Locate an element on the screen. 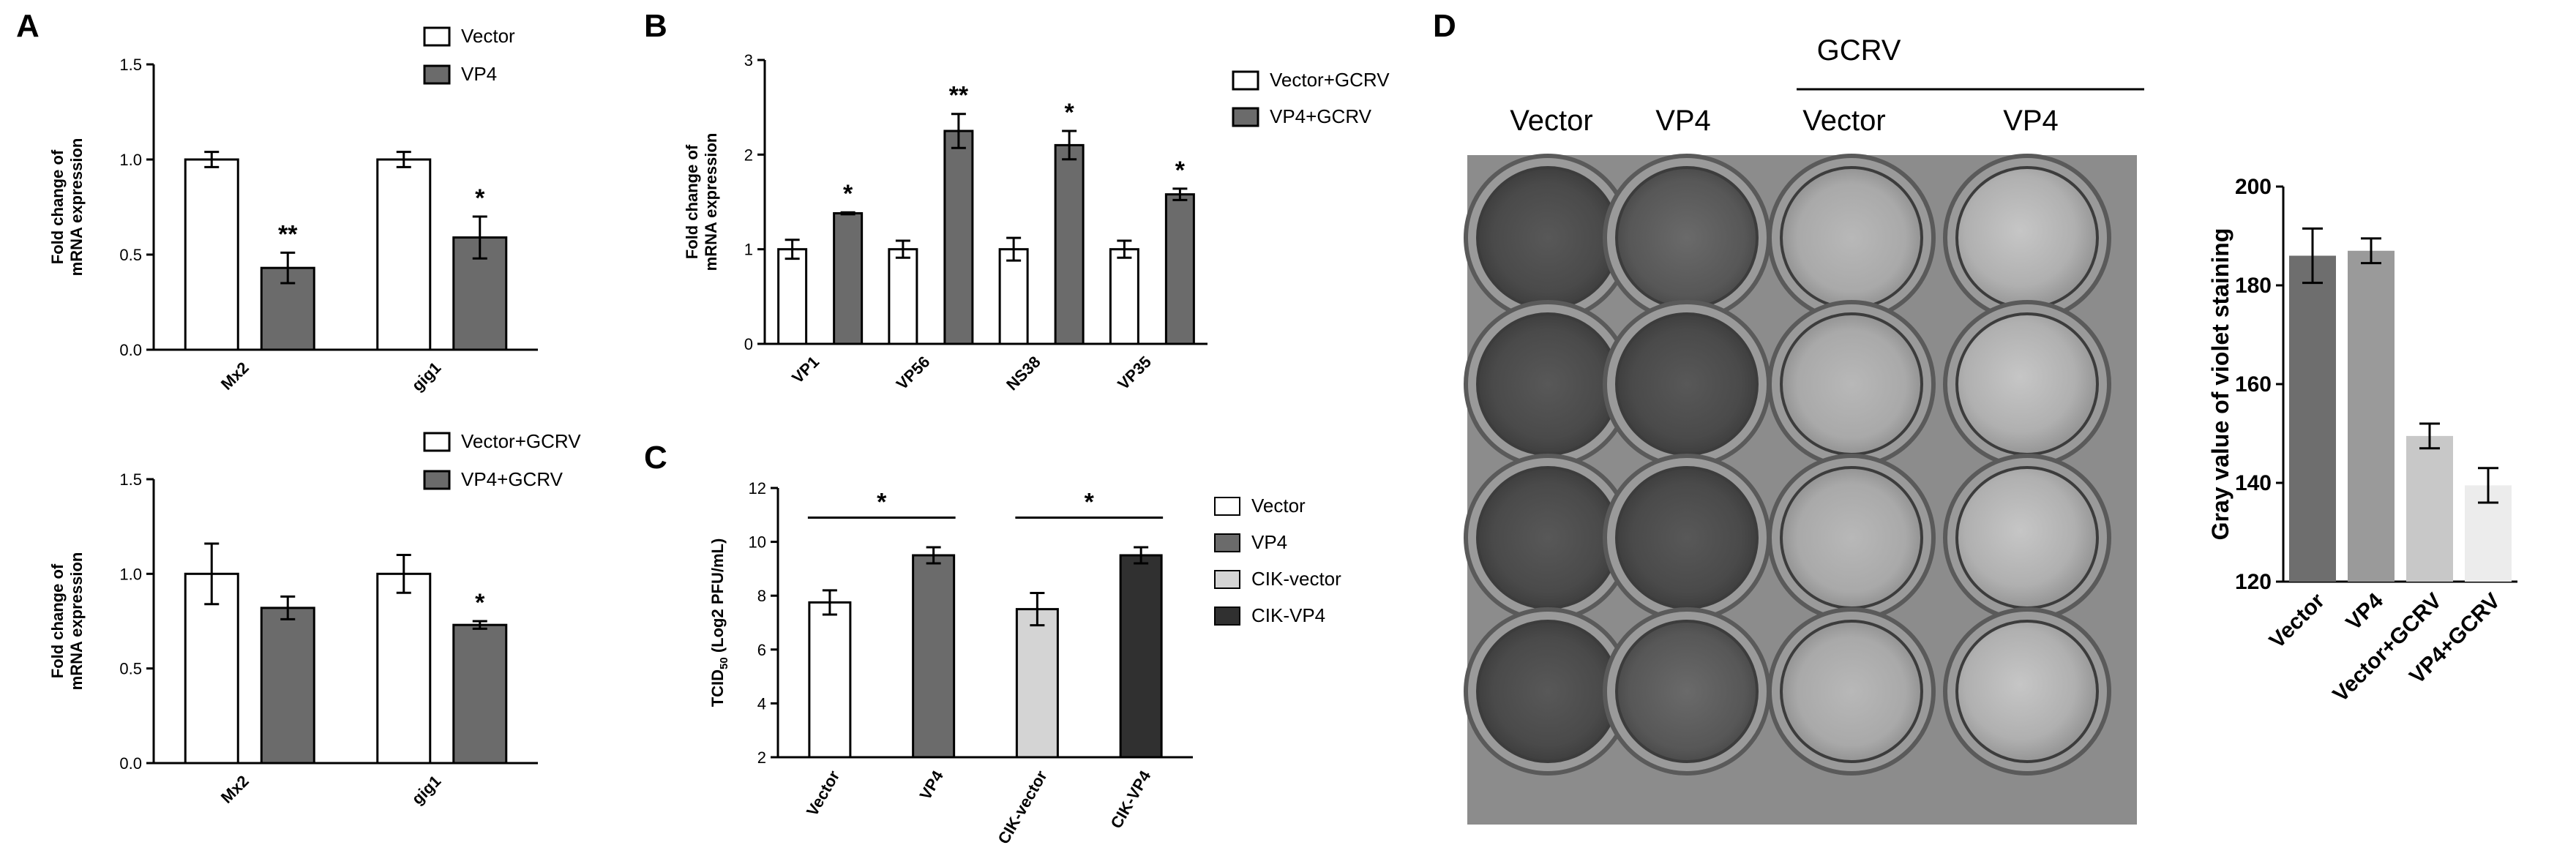 This screenshot has height=856, width=2576. y-tick-label: 140 is located at coordinates (2253, 483).